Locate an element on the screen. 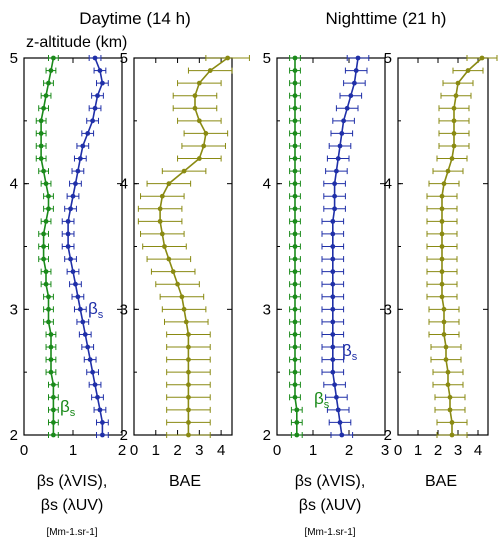 The height and width of the screenshot is (550, 499). day-bae-xlabel: BAE is located at coordinates (185, 481).